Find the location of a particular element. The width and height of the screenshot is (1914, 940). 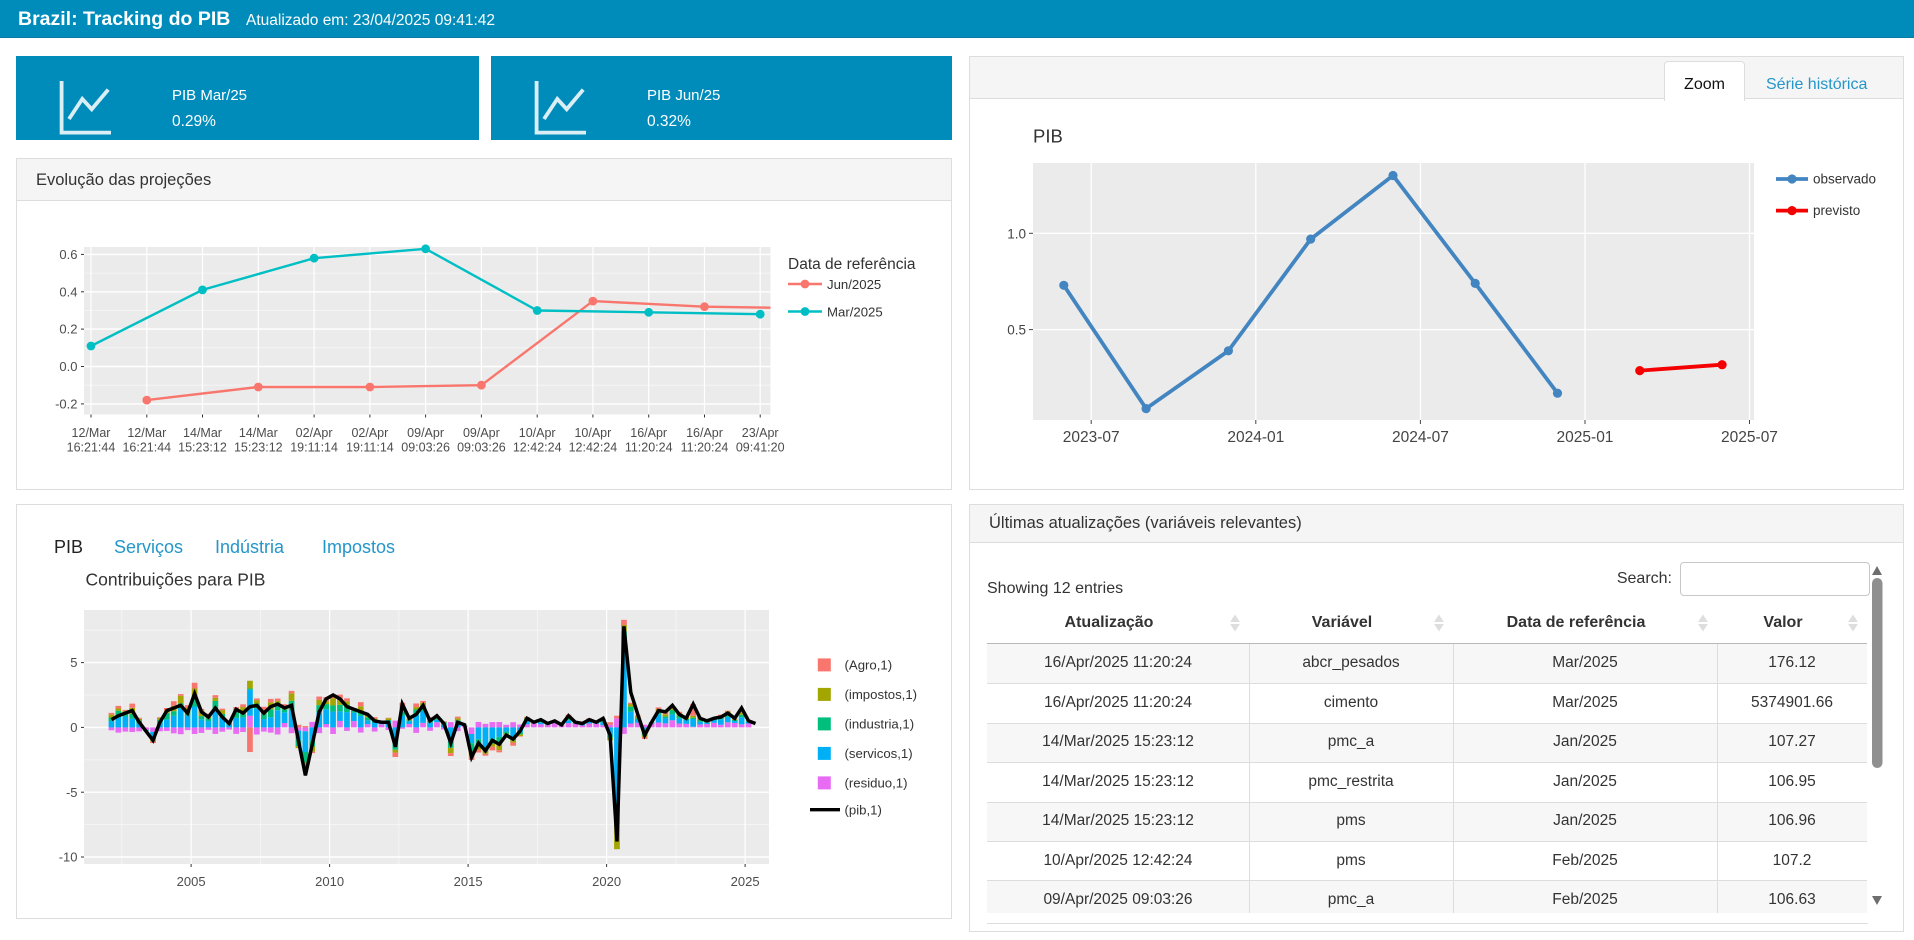

svg-text: (residuo,1) is located at coordinates (876, 783).